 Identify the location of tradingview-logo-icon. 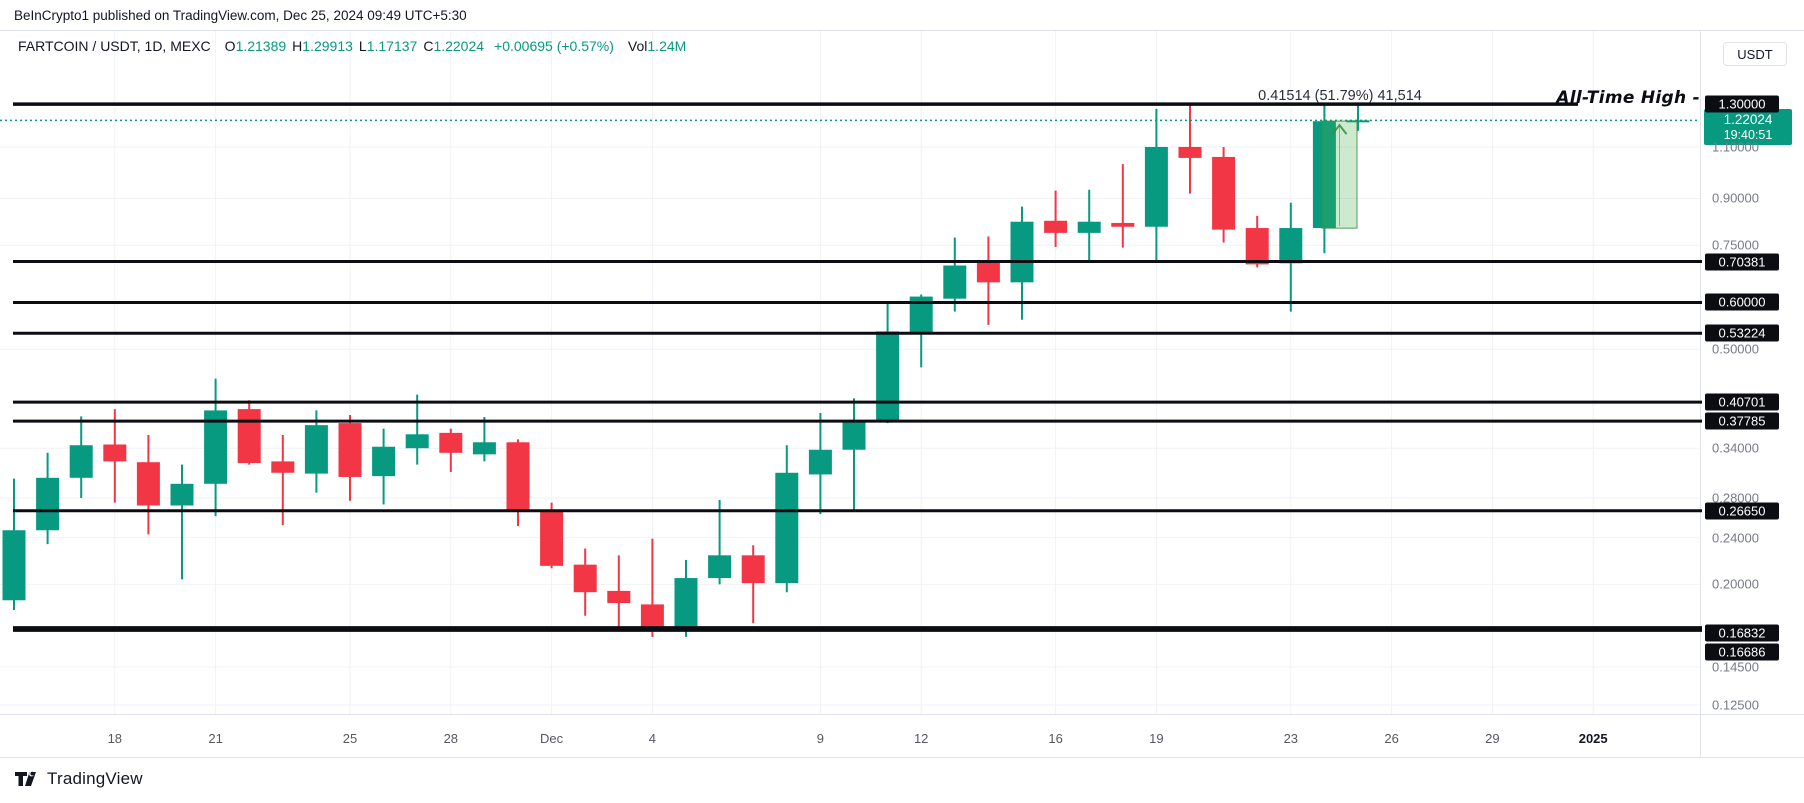
(25, 778).